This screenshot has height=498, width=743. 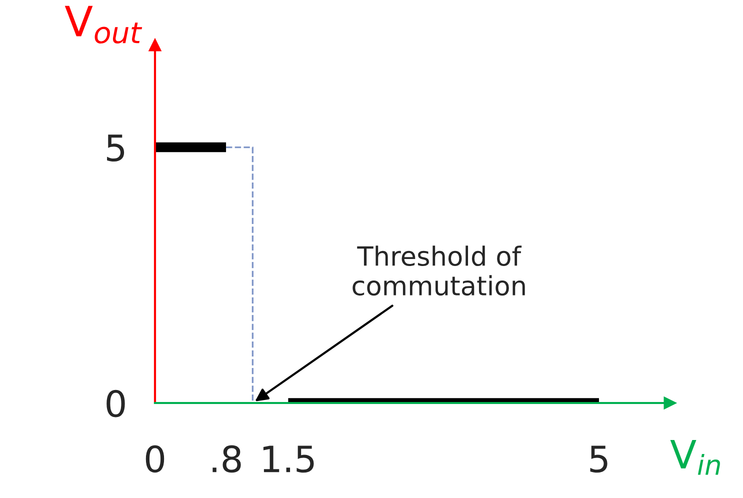 What do you see at coordinates (226, 459) in the screenshot?
I see `x-tick-label: .8` at bounding box center [226, 459].